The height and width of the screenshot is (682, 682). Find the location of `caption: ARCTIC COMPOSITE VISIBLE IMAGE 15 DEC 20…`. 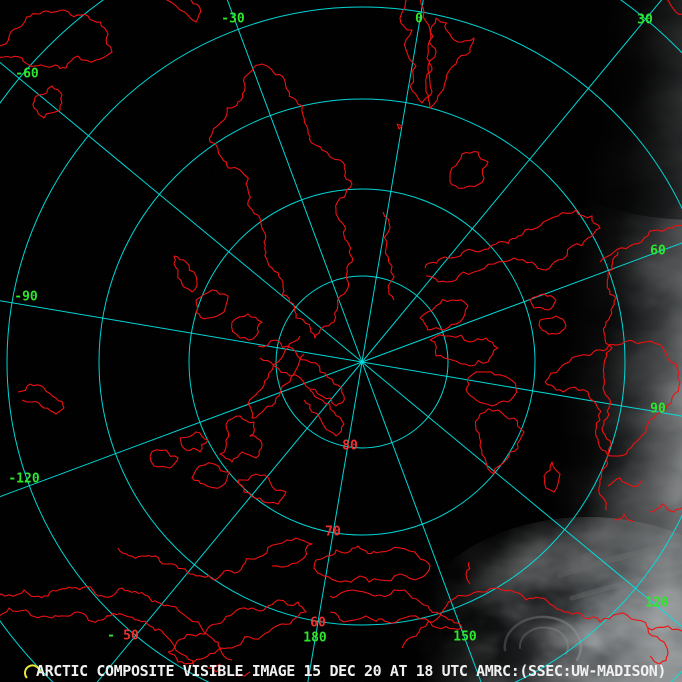

caption: ARCTIC COMPOSITE VISIBLE IMAGE 15 DEC 20… is located at coordinates (351, 671).